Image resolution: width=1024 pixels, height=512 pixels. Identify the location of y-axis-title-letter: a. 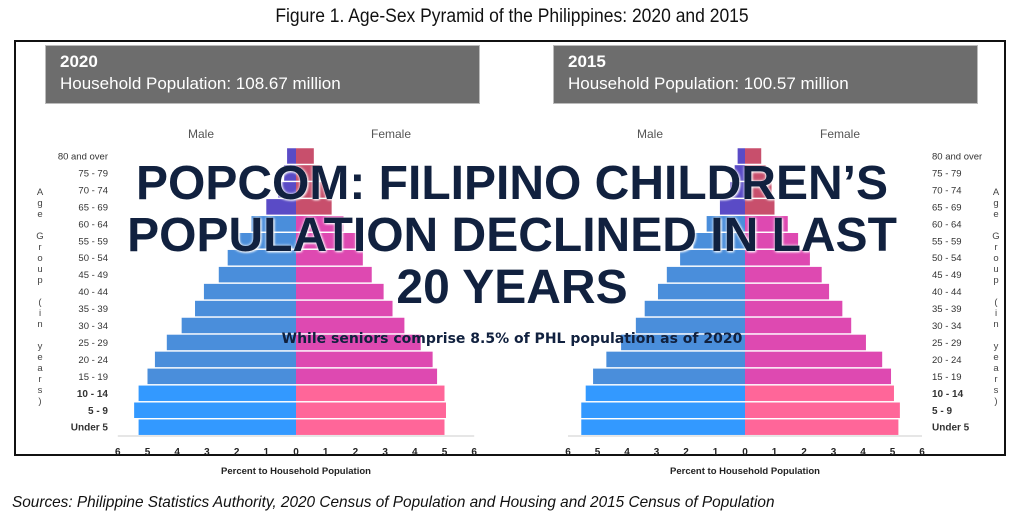
(40, 368).